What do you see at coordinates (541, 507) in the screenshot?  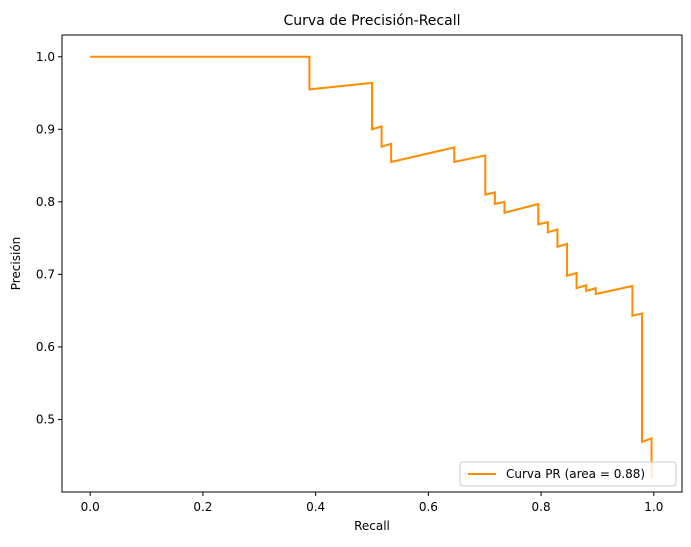 I see `x-tick-label: 0.8` at bounding box center [541, 507].